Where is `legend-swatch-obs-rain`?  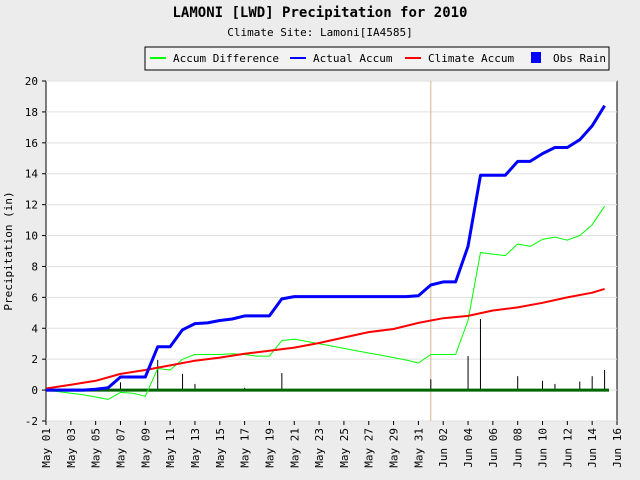 legend-swatch-obs-rain is located at coordinates (536, 57).